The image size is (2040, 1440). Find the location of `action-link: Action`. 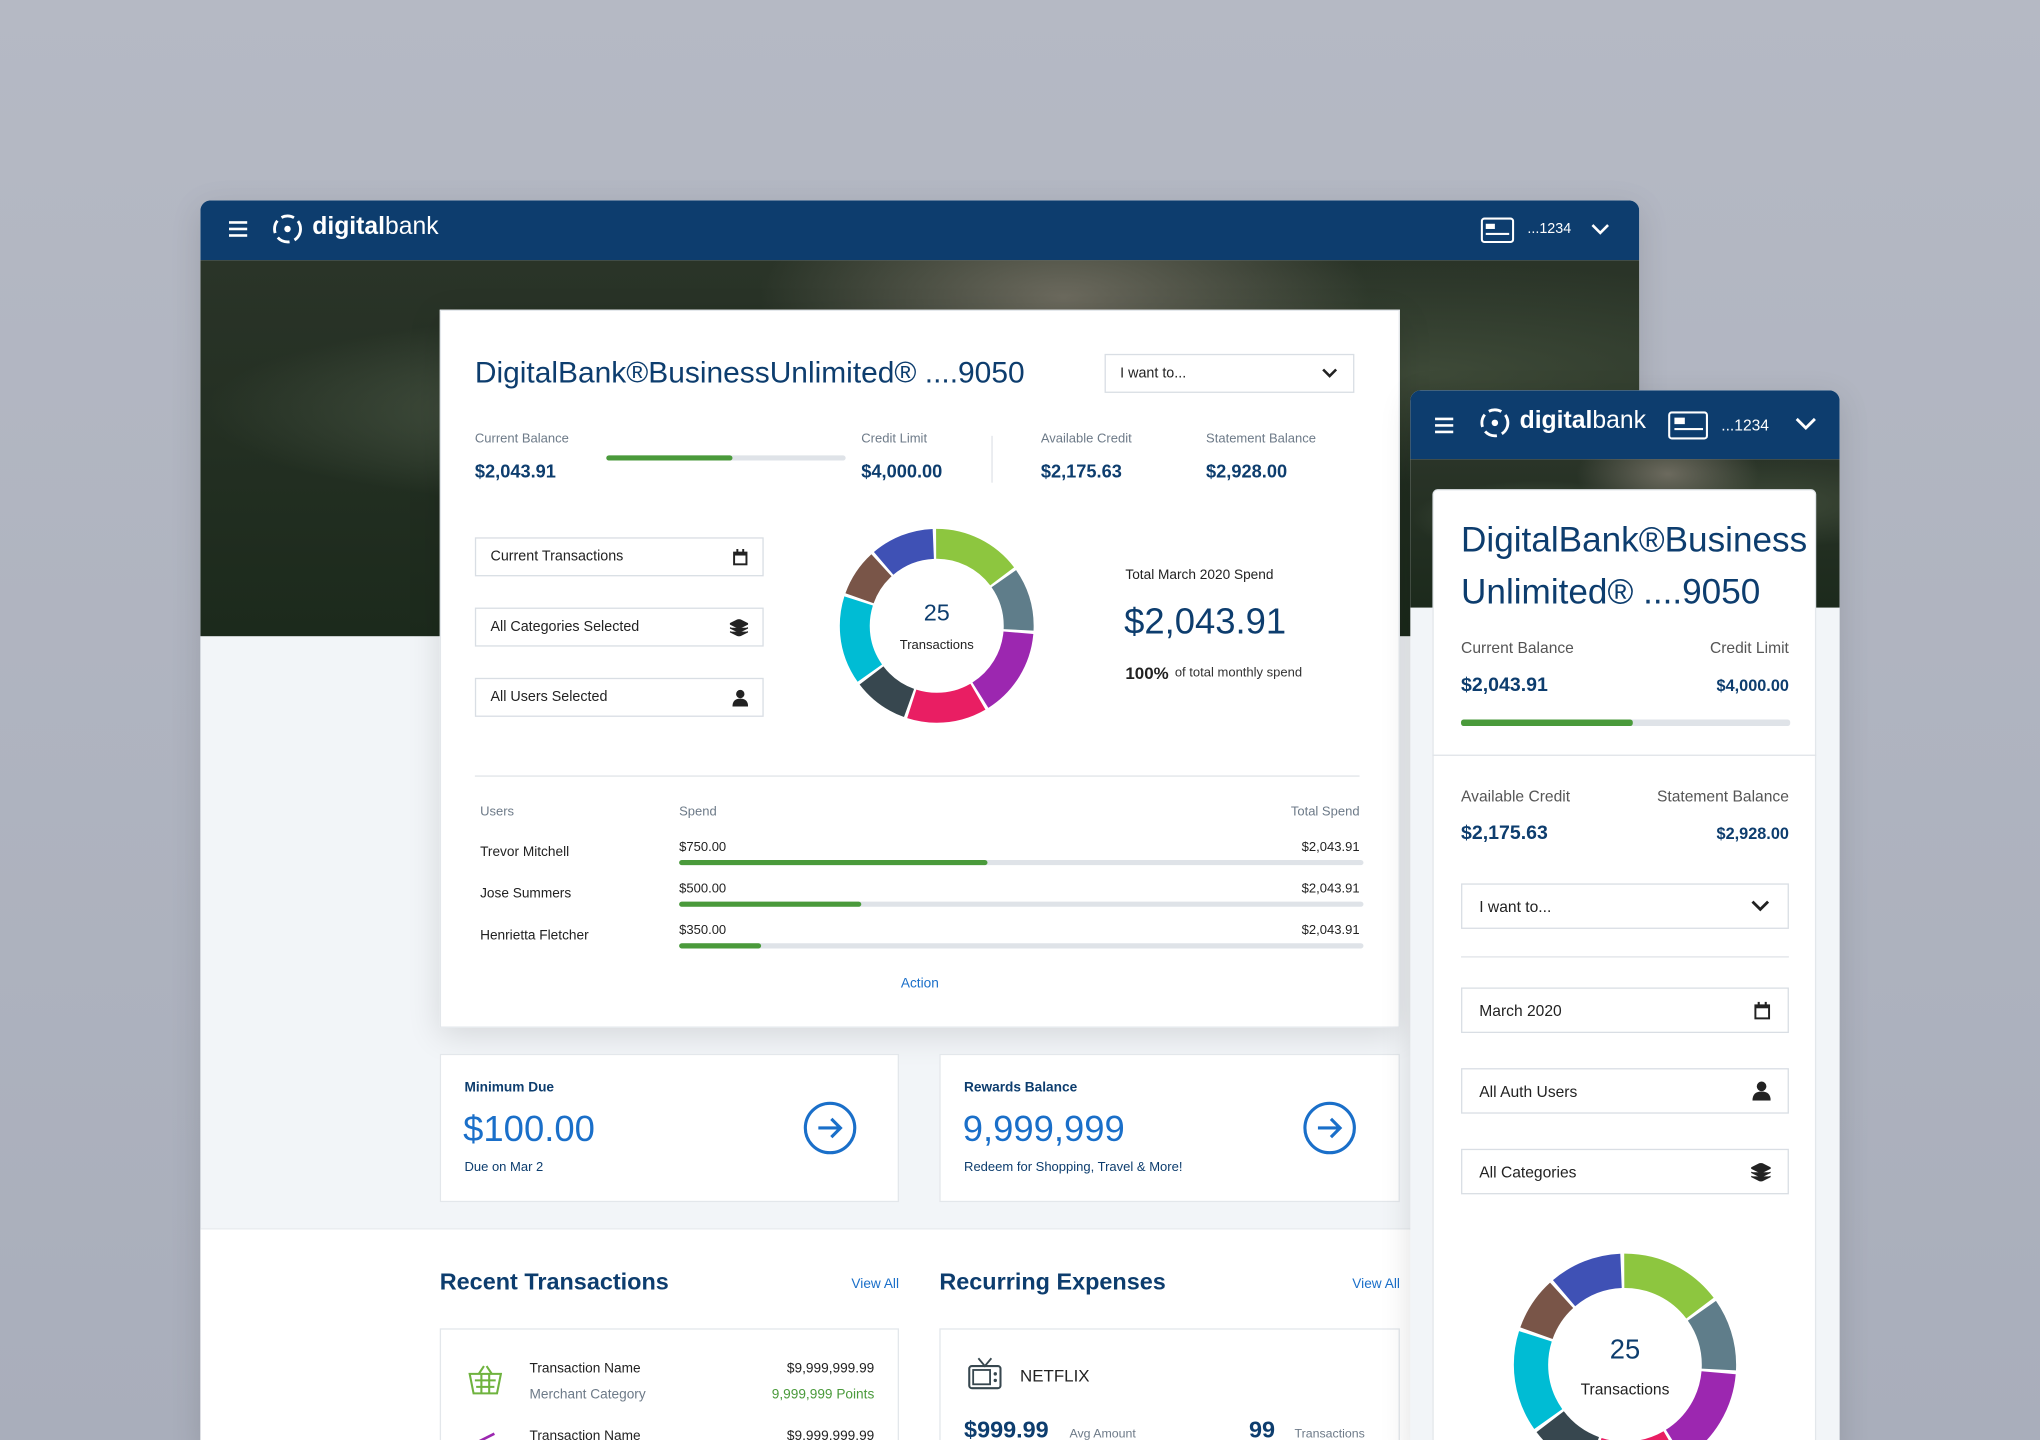

action-link: Action is located at coordinates (919, 983).